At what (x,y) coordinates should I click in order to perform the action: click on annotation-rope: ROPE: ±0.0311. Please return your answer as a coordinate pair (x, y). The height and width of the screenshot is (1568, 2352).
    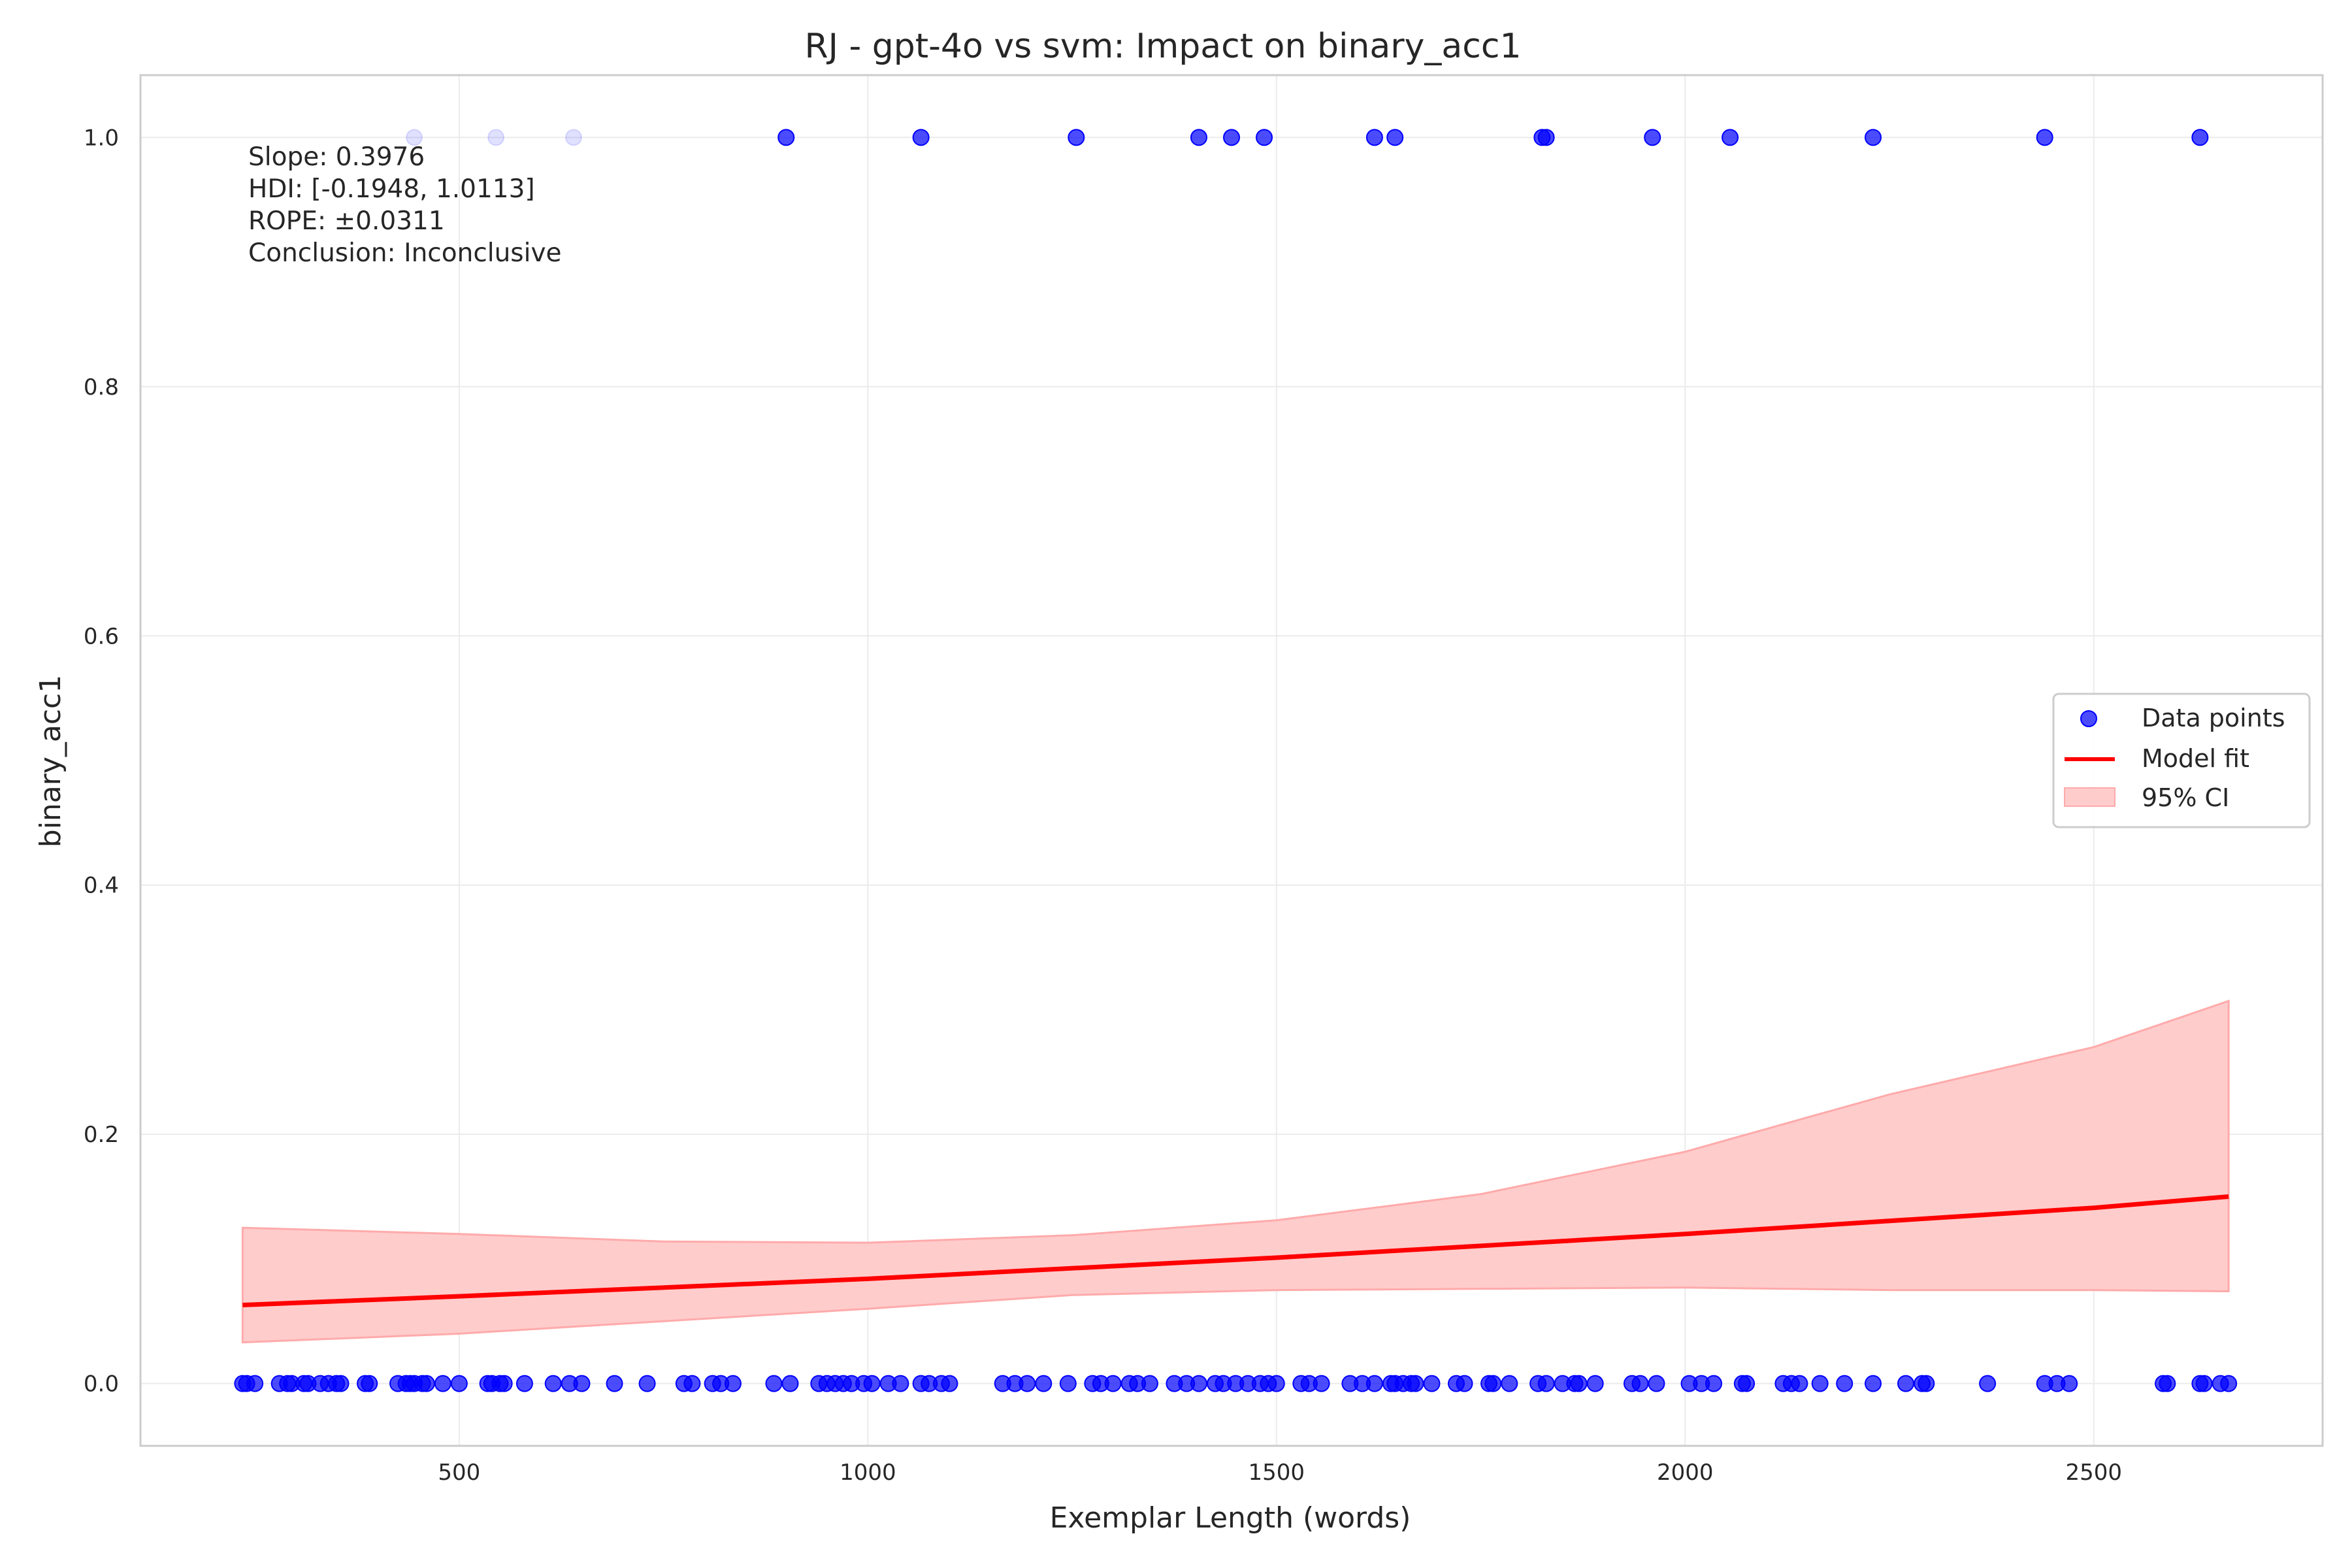
    Looking at the image, I should click on (346, 221).